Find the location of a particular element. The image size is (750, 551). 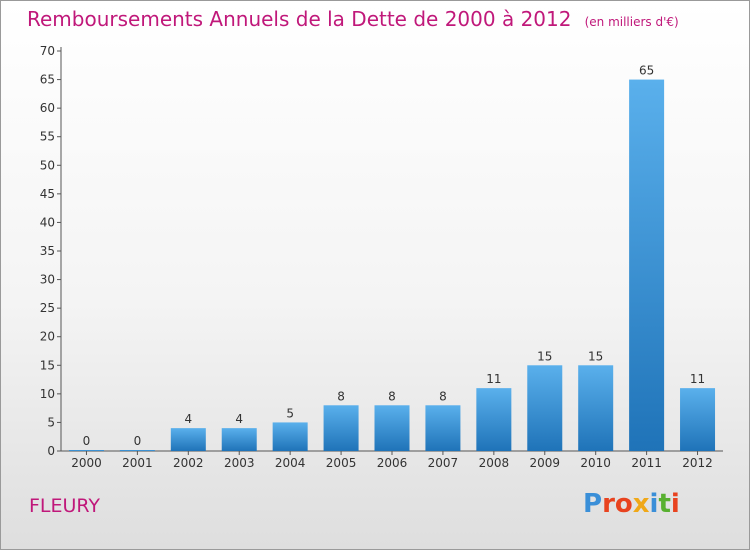

x-tick-label: 2006 is located at coordinates (392, 463).